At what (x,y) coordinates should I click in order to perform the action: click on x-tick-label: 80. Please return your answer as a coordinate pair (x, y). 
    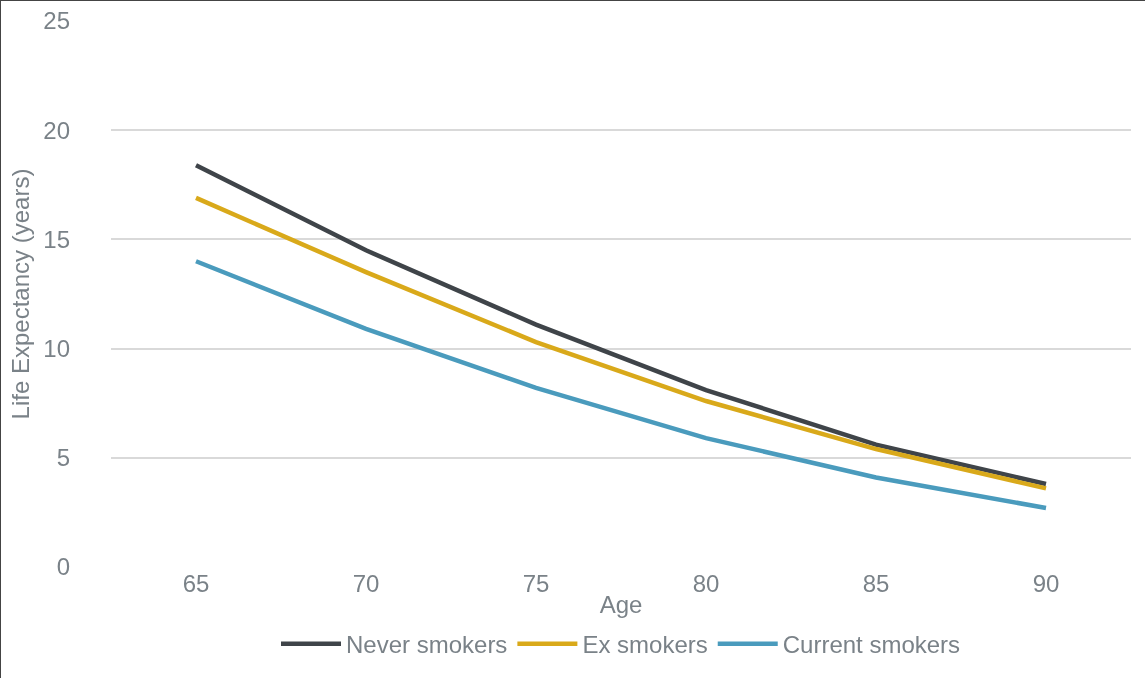
    Looking at the image, I should click on (706, 583).